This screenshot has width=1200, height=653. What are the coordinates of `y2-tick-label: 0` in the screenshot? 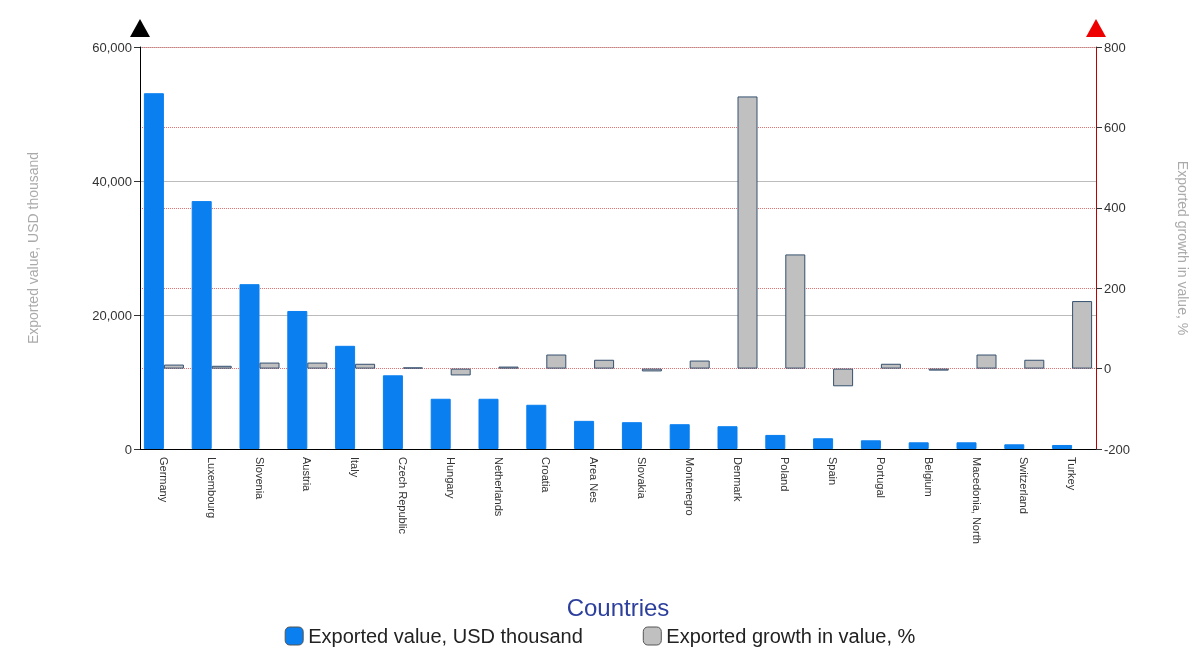 It's located at (1108, 369).